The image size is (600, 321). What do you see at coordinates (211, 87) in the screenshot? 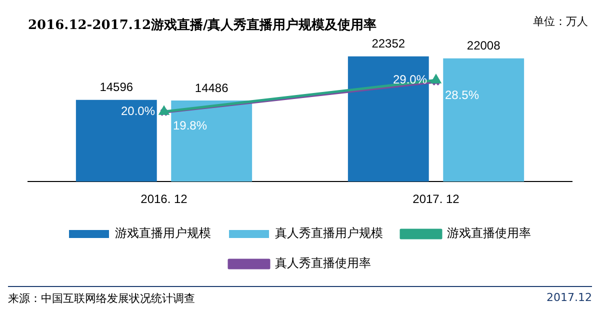
I see `data-label: 14486` at bounding box center [211, 87].